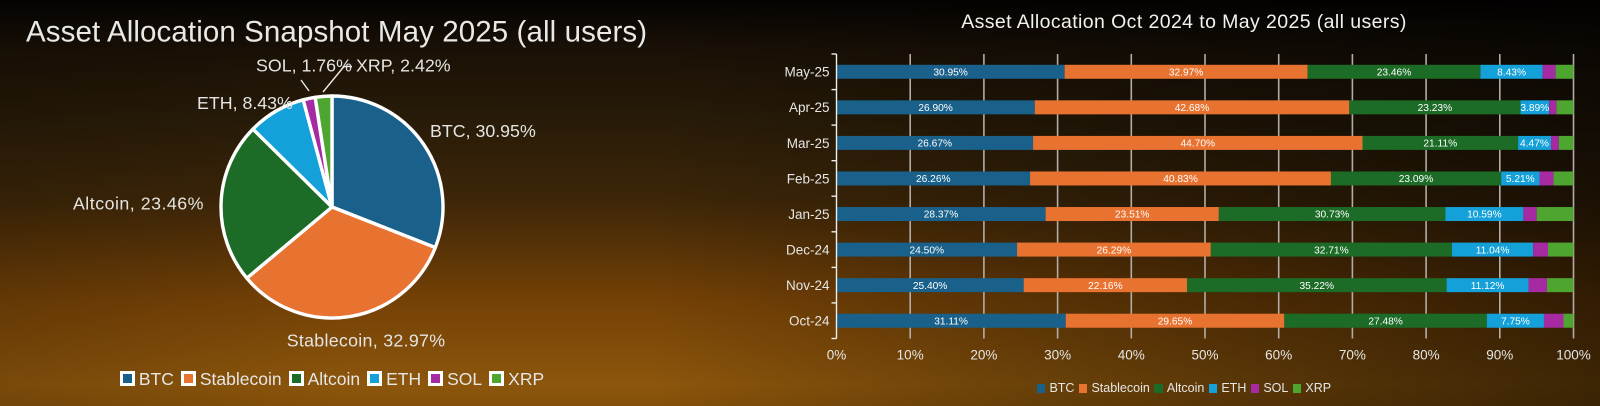 The width and height of the screenshot is (1600, 406). I want to click on svg-text: XRP, 2.42%, so click(403, 66).